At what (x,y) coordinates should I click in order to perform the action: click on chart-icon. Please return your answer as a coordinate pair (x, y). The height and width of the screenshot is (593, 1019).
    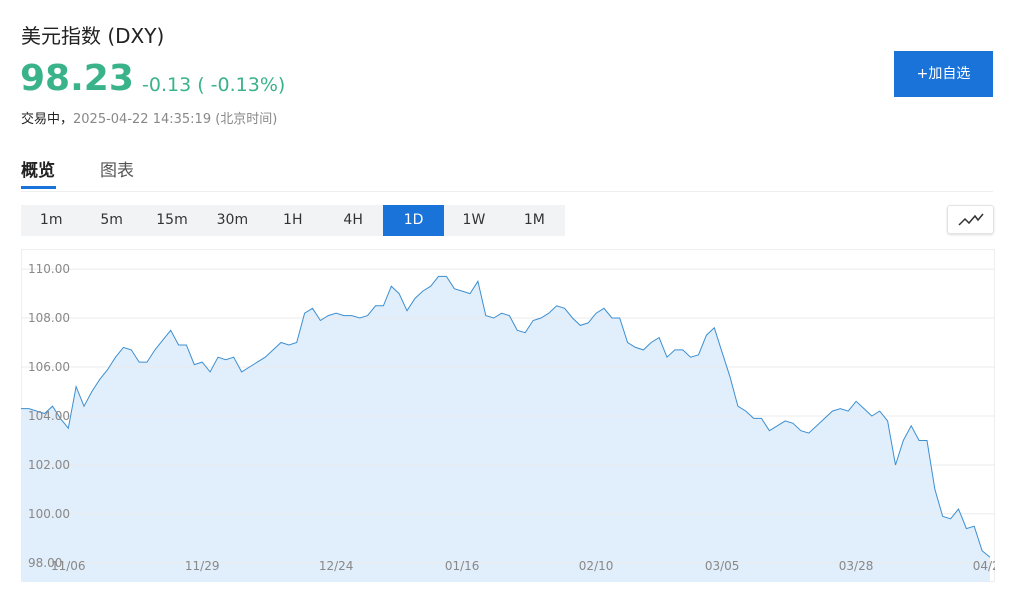
    Looking at the image, I should click on (971, 219).